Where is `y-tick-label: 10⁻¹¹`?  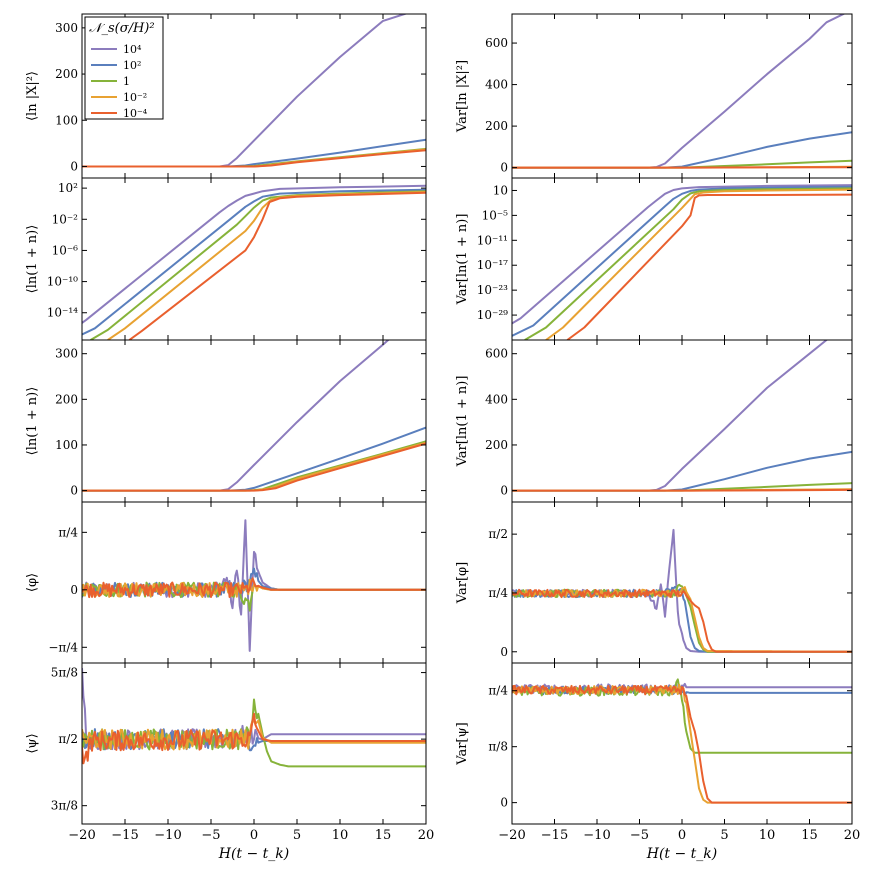 y-tick-label: 10⁻¹¹ is located at coordinates (492, 240).